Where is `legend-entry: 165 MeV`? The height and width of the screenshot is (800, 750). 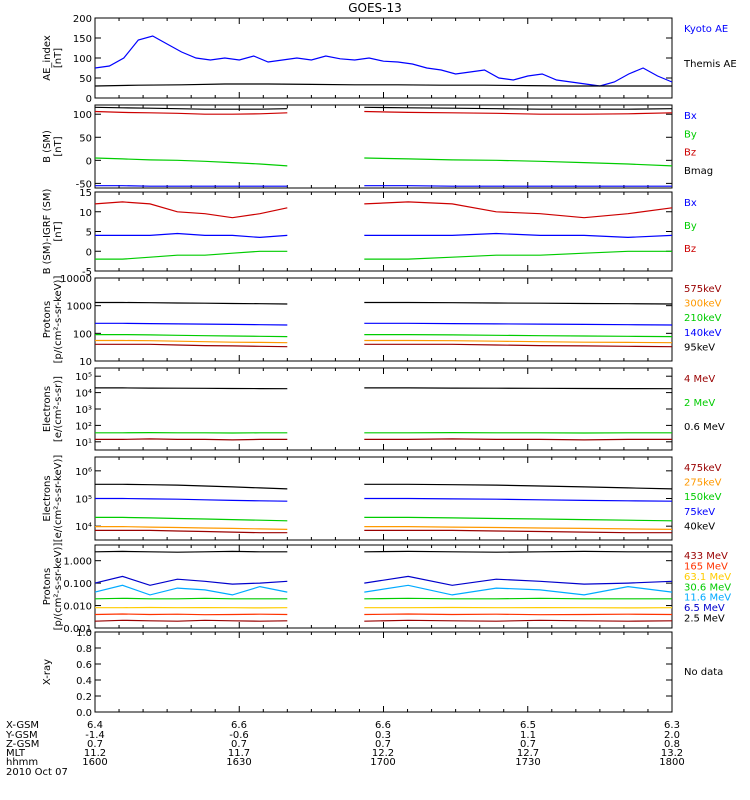 legend-entry: 165 MeV is located at coordinates (706, 566).